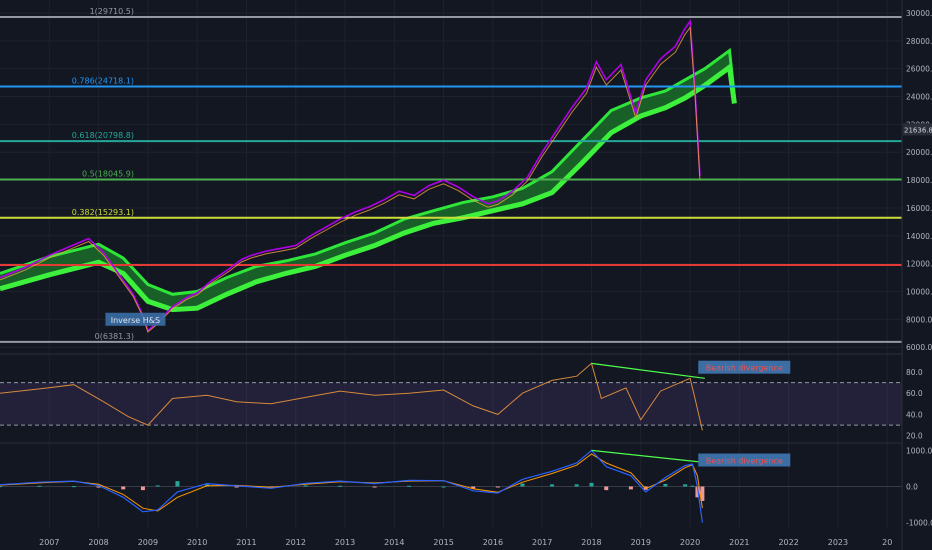  What do you see at coordinates (690, 542) in the screenshot?
I see `time-axis-tick-label: 2020` at bounding box center [690, 542].